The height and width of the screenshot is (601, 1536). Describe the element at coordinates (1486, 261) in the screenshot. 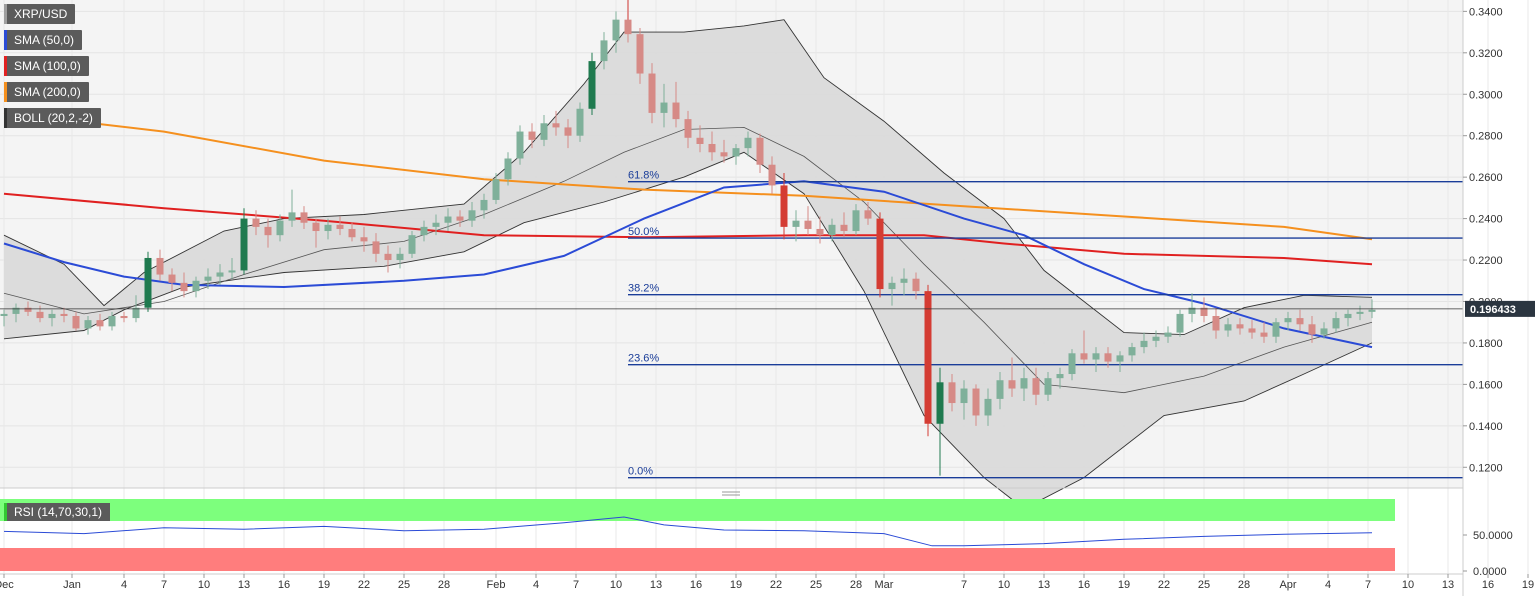

I see `y-tick-label: 0.2200` at that location.